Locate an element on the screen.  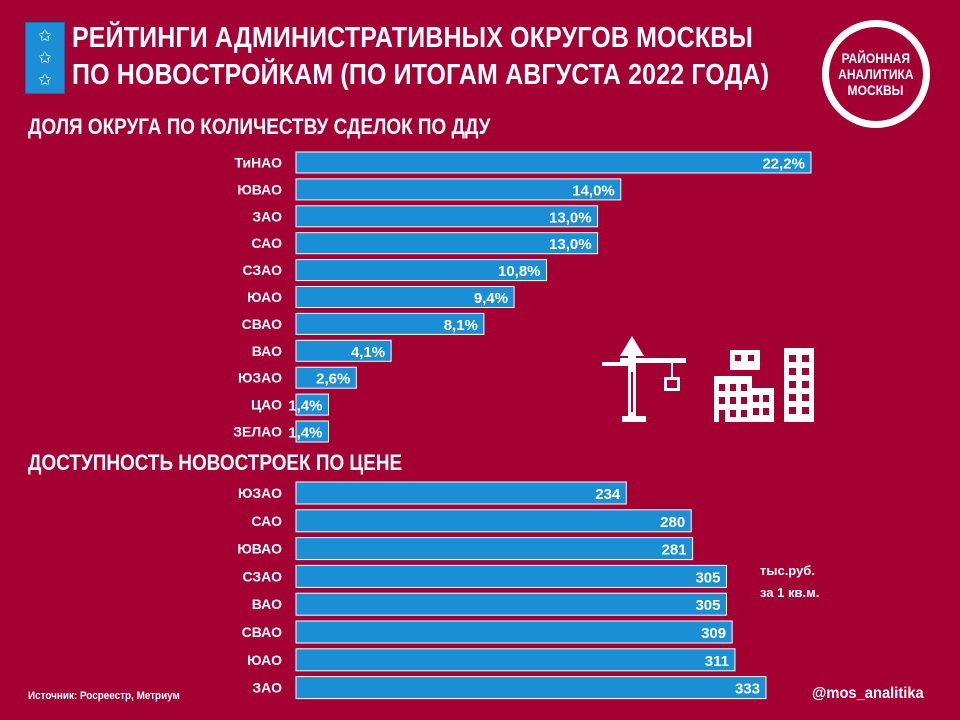
category-label: ТиНАО is located at coordinates (258, 163).